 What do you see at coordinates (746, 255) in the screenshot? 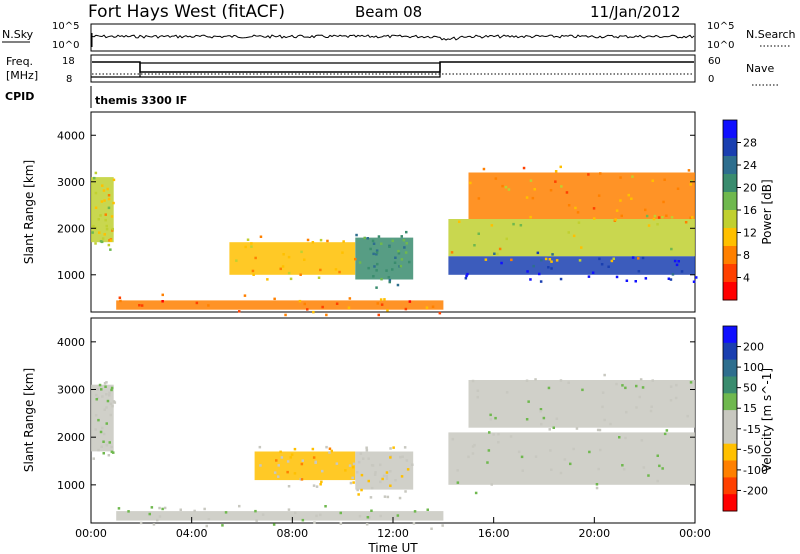
I see `colorbar-tick-label: 8` at bounding box center [746, 255].